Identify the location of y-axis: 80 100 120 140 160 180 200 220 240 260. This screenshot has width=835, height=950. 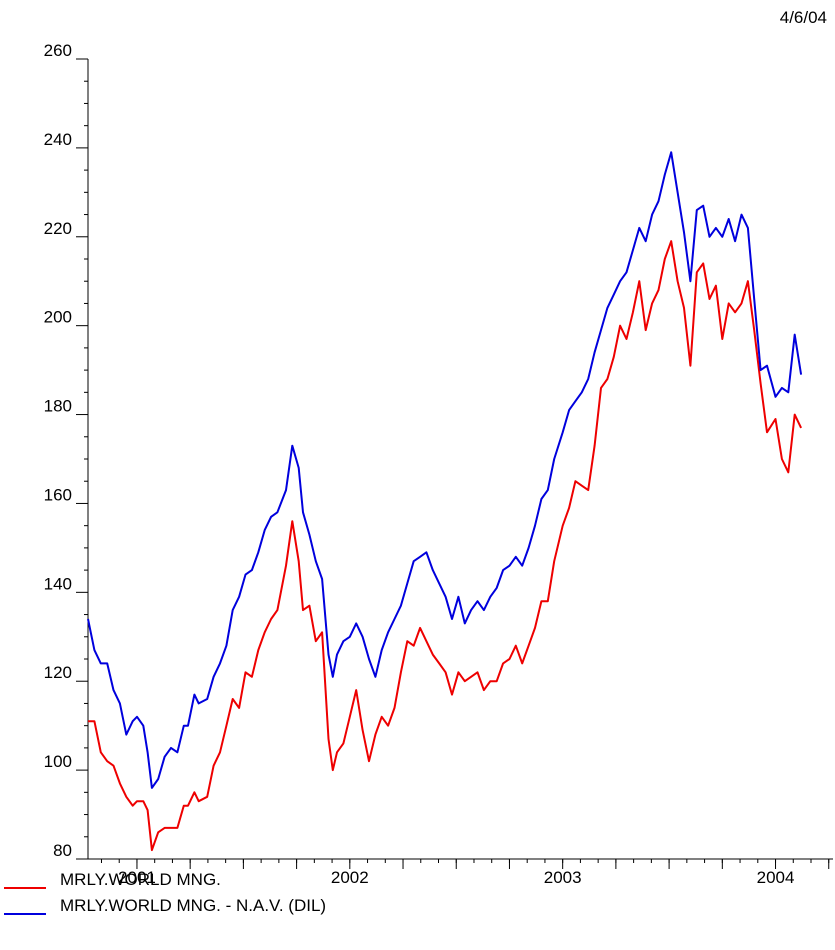
(66, 450).